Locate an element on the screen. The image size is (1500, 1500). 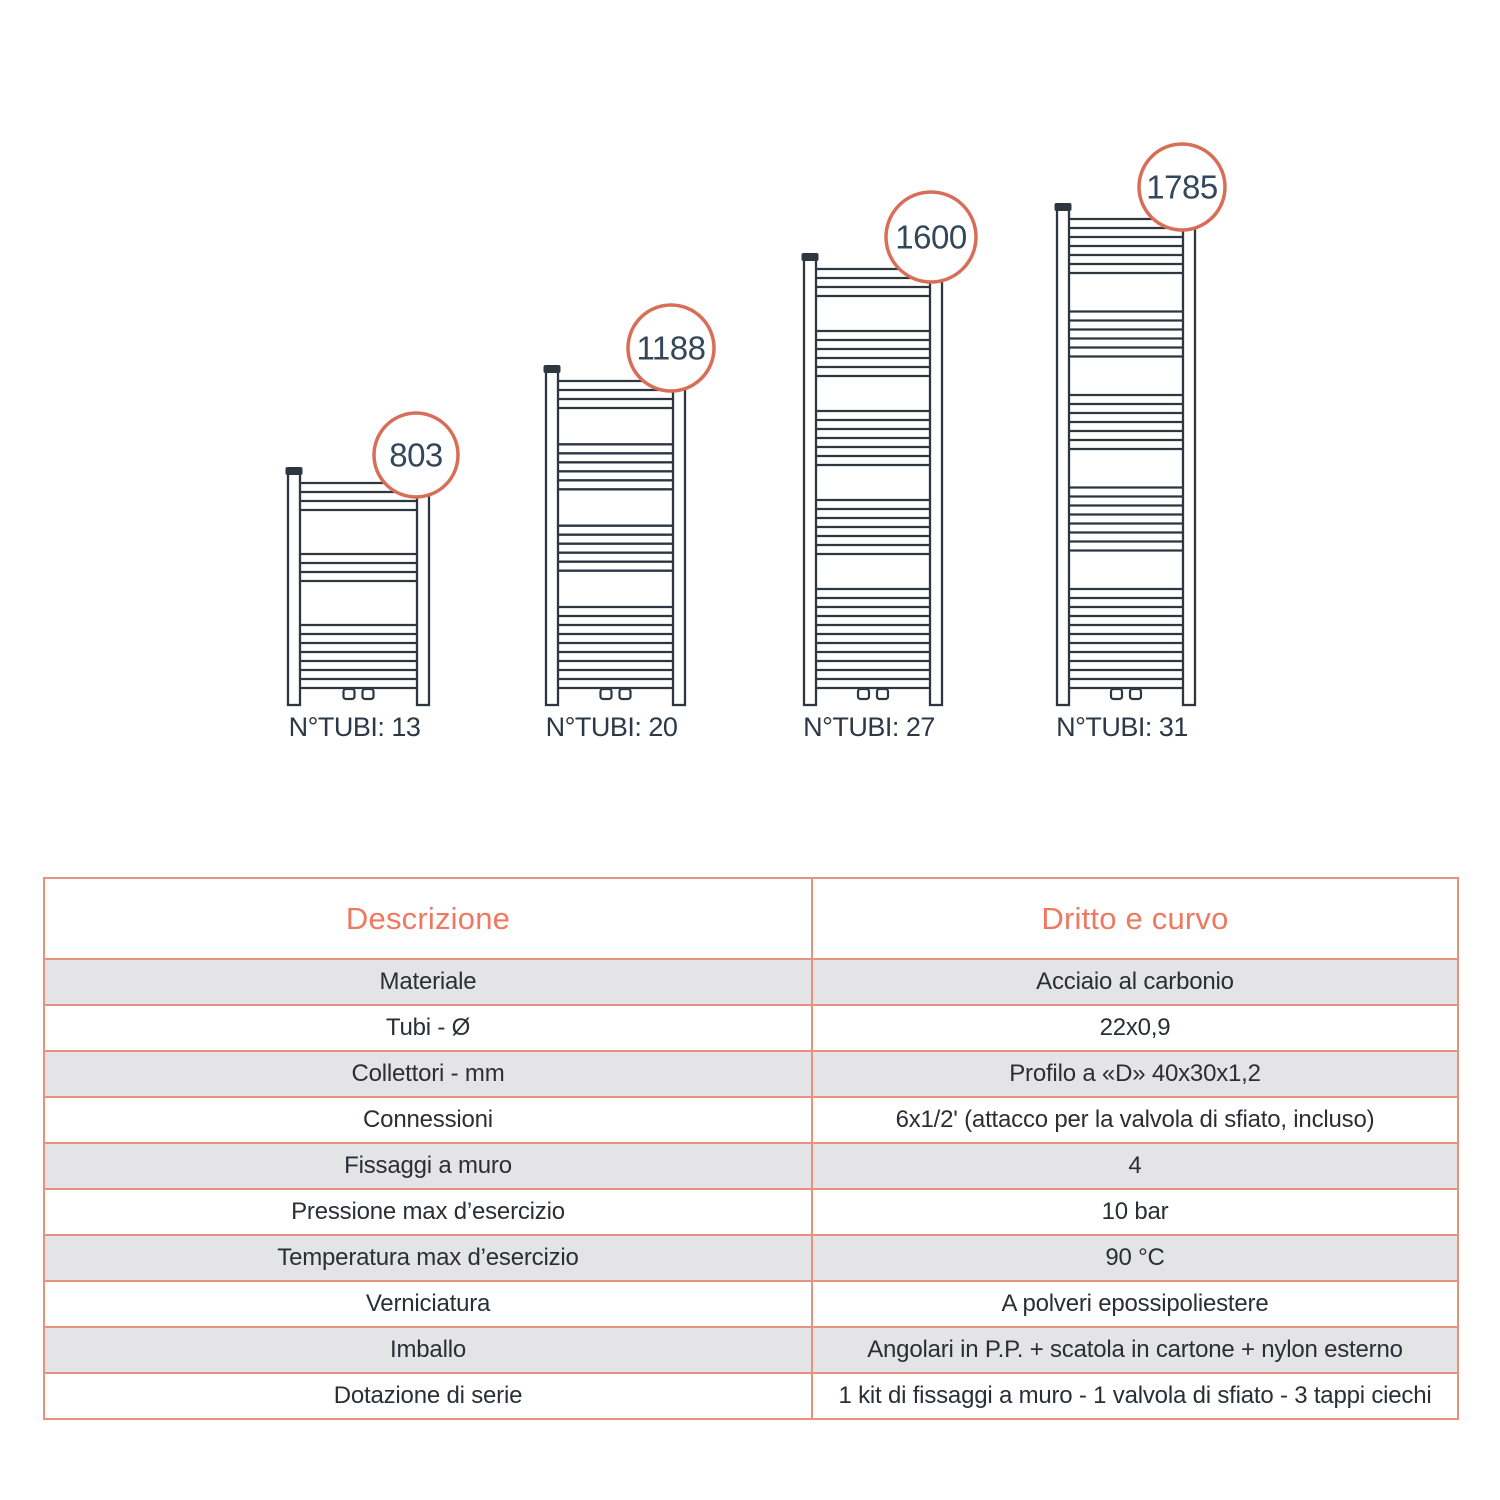
spec-value-cell: A polveri epossipoliestere is located at coordinates (1135, 1304).